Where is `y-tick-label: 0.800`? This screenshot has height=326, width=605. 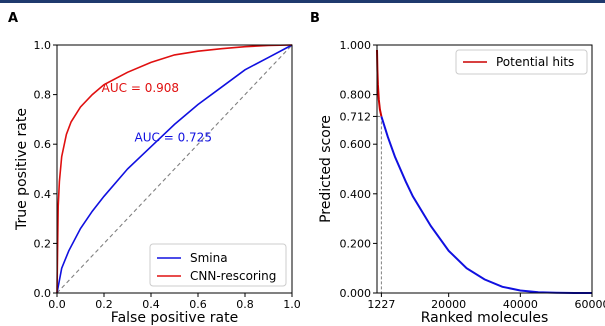
y-tick-label: 0.800 is located at coordinates (356, 95).